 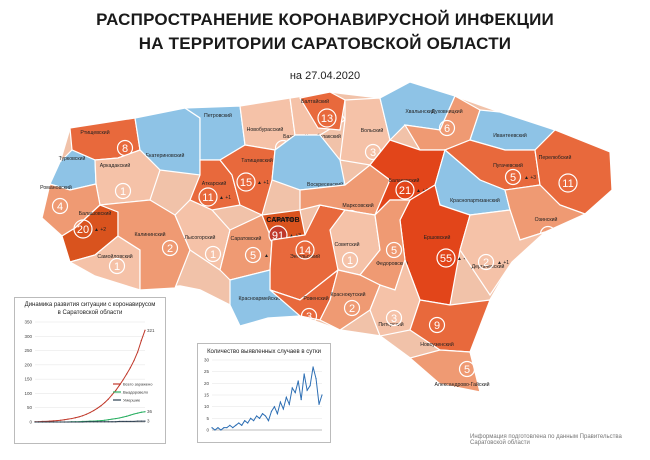 What do you see at coordinates (530, 178) in the screenshot?
I see `district-increment: ▲ +3` at bounding box center [530, 178].